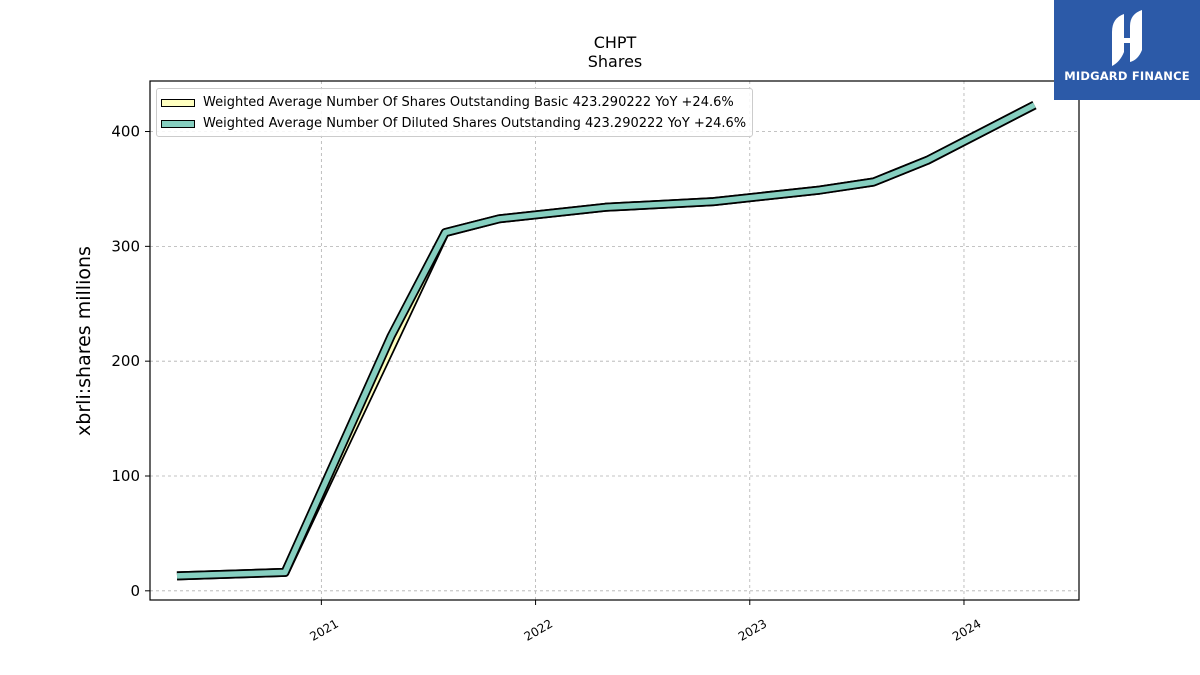 This screenshot has height=675, width=1200. I want to click on legend-swatch-basic, so click(178, 102).